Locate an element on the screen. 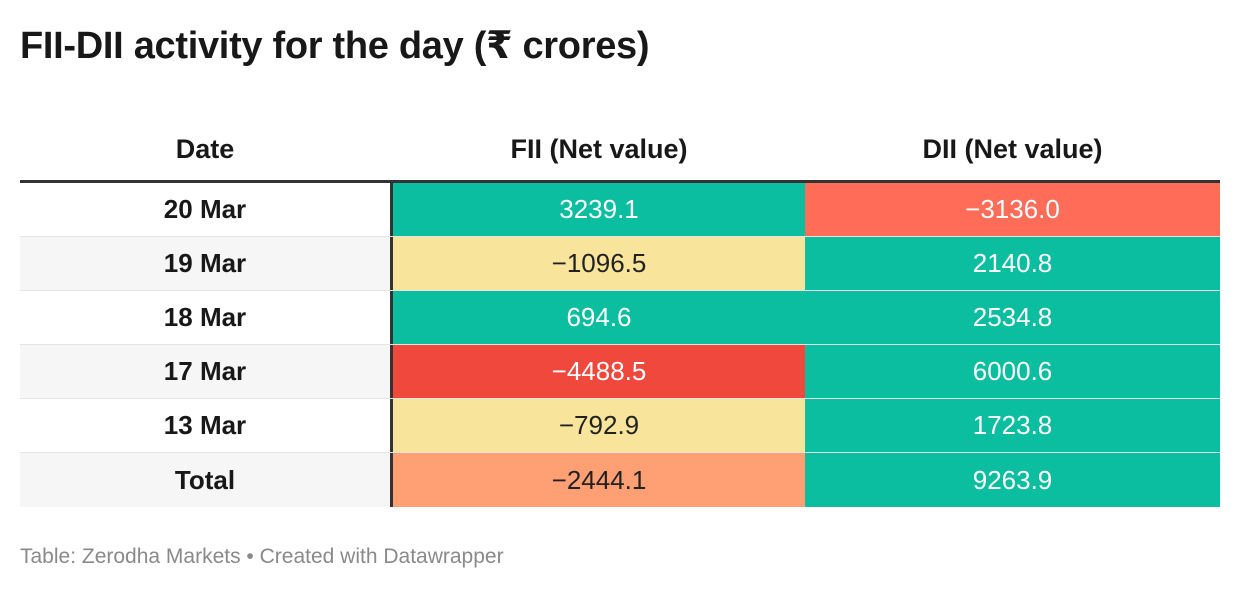 This screenshot has width=1240, height=592. fii-value-cell: −2444.1 is located at coordinates (597, 480).